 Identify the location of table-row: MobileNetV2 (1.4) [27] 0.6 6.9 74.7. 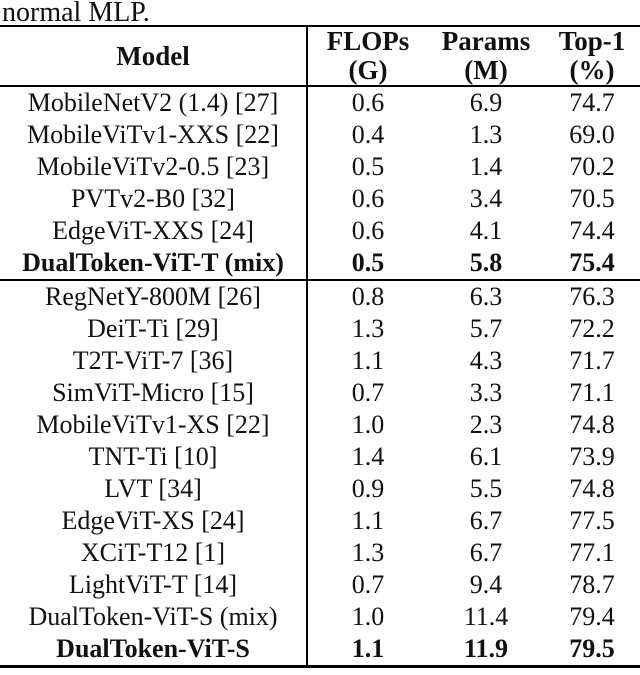
(320, 102).